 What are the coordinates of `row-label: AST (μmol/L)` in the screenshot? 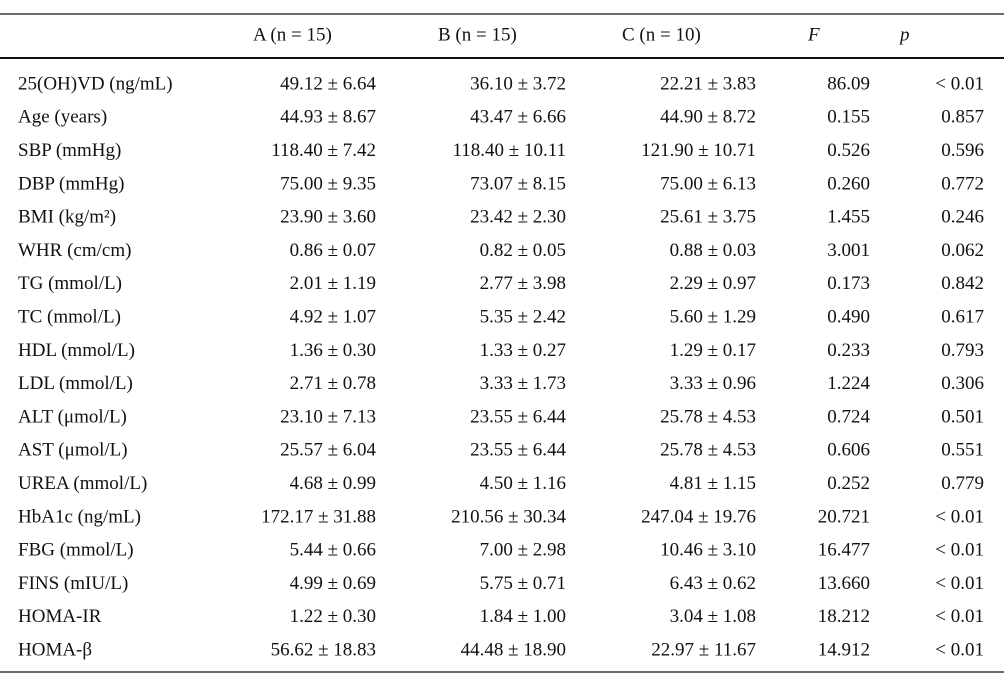 It's located at (73, 450).